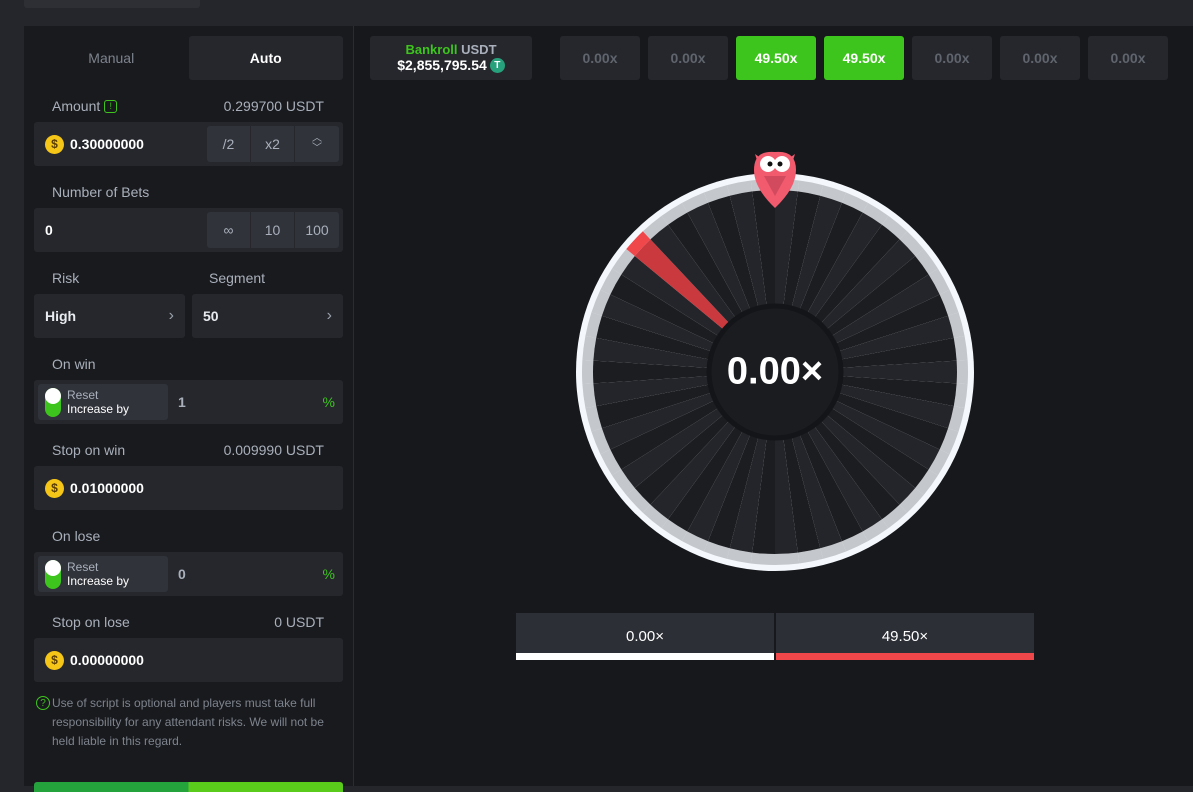  What do you see at coordinates (645, 656) in the screenshot?
I see `legend-color-bar` at bounding box center [645, 656].